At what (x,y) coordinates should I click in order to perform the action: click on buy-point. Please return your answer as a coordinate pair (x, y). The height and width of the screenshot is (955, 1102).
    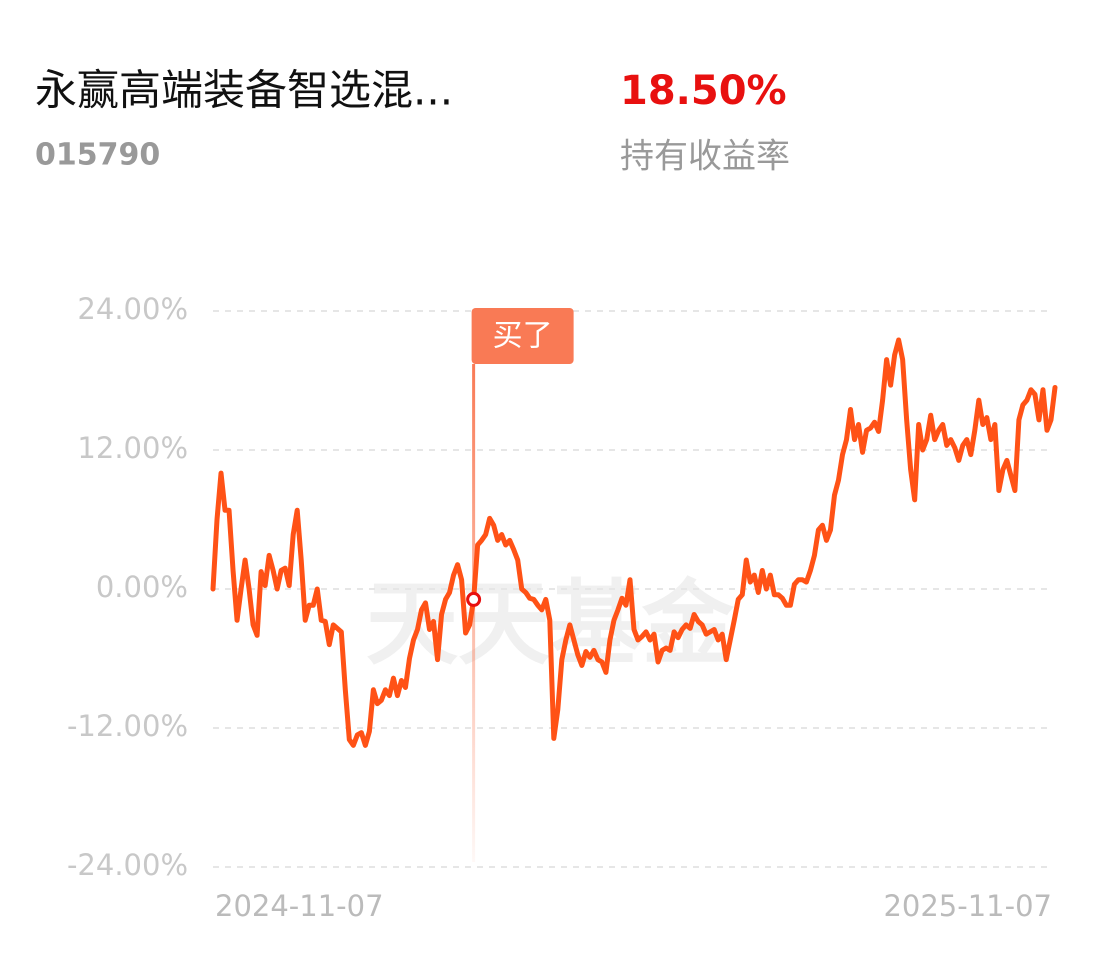
    Looking at the image, I should click on (474, 599).